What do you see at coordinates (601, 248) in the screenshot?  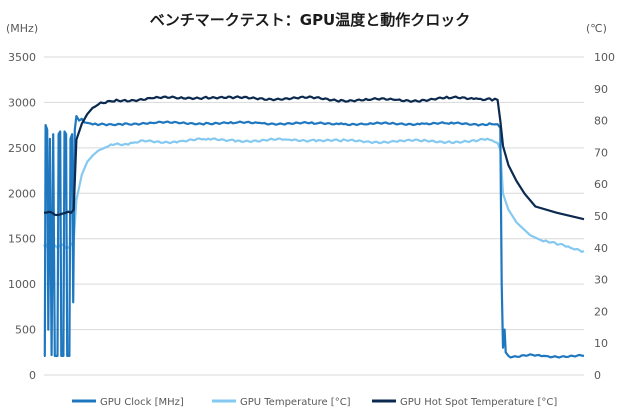 I see `y-right-tick-label: 40` at bounding box center [601, 248].